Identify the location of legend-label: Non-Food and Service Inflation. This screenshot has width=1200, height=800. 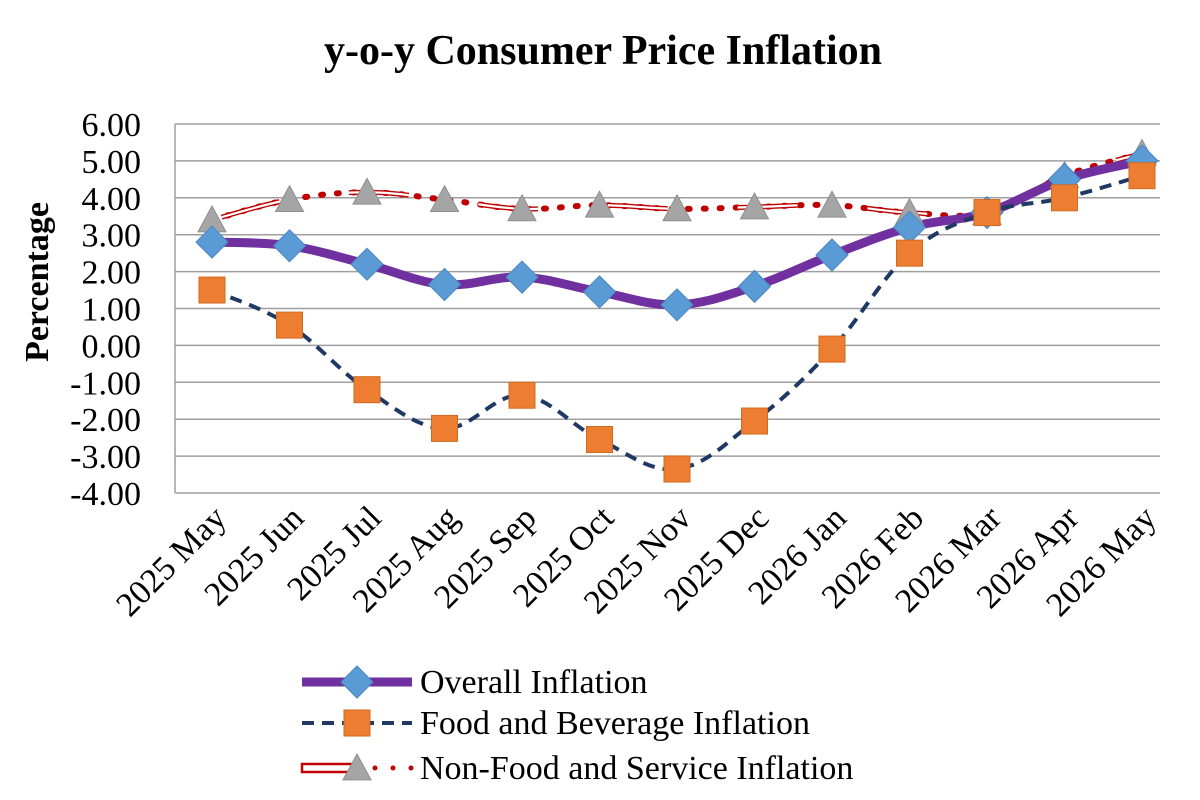
(636, 768).